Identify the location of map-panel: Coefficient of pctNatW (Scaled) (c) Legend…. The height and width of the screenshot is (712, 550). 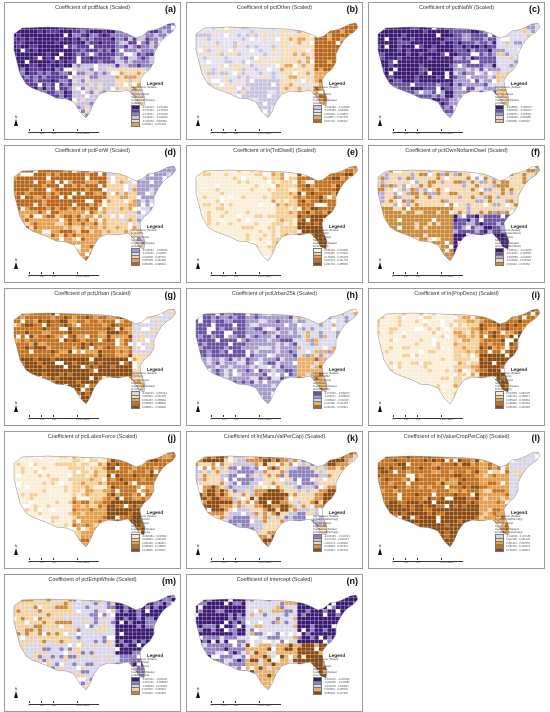
(456, 71).